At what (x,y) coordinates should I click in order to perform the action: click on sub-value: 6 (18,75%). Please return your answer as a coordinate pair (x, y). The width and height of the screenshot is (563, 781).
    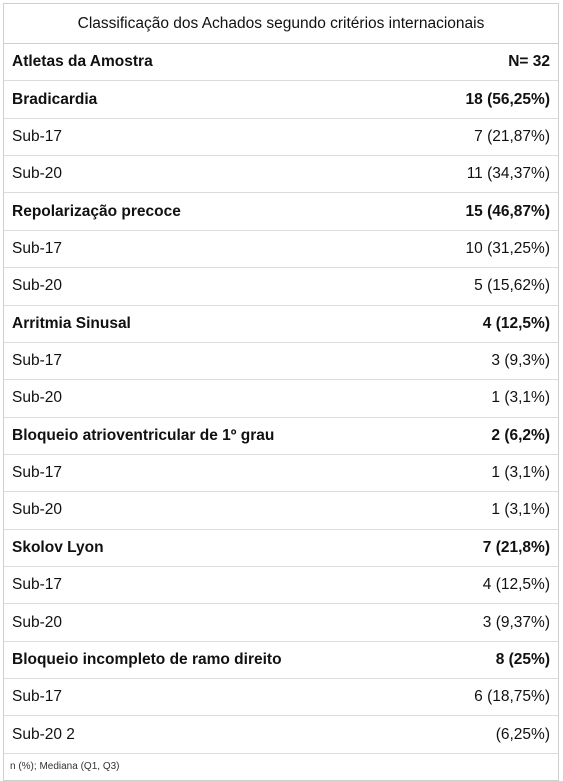
    Looking at the image, I should click on (512, 697).